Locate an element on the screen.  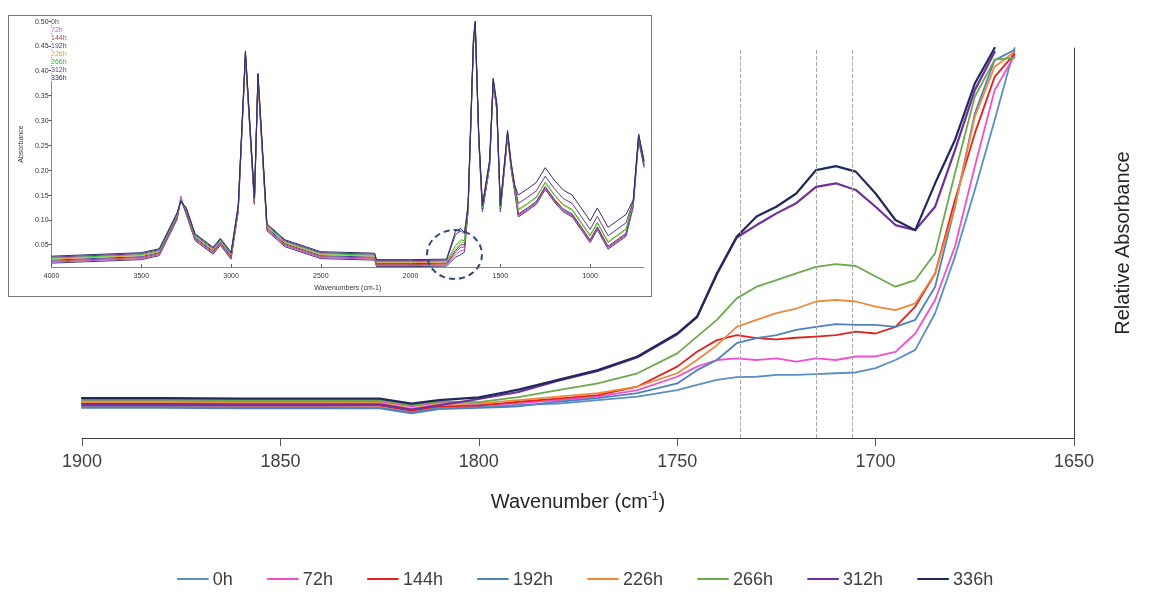
x-tick-label: 1650 is located at coordinates (1074, 461).